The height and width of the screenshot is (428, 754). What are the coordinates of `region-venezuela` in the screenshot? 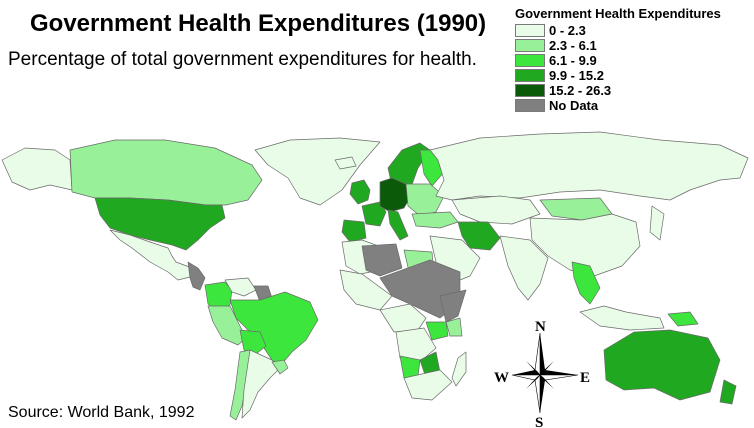 It's located at (240, 287).